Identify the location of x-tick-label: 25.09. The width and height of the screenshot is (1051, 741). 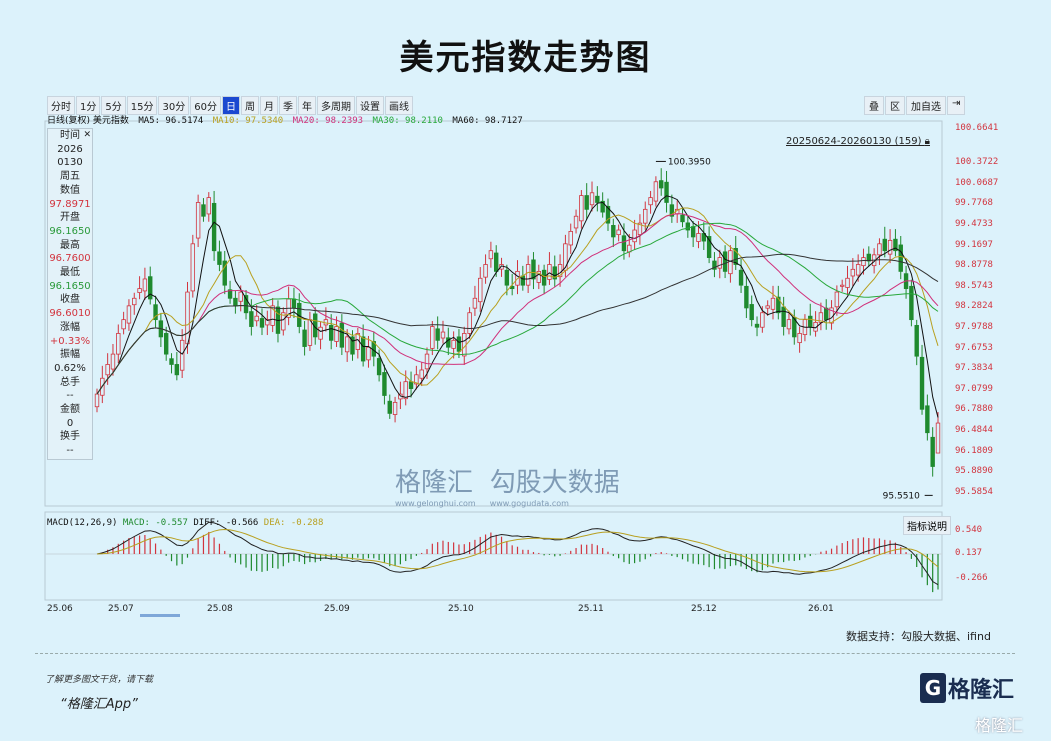
(337, 609).